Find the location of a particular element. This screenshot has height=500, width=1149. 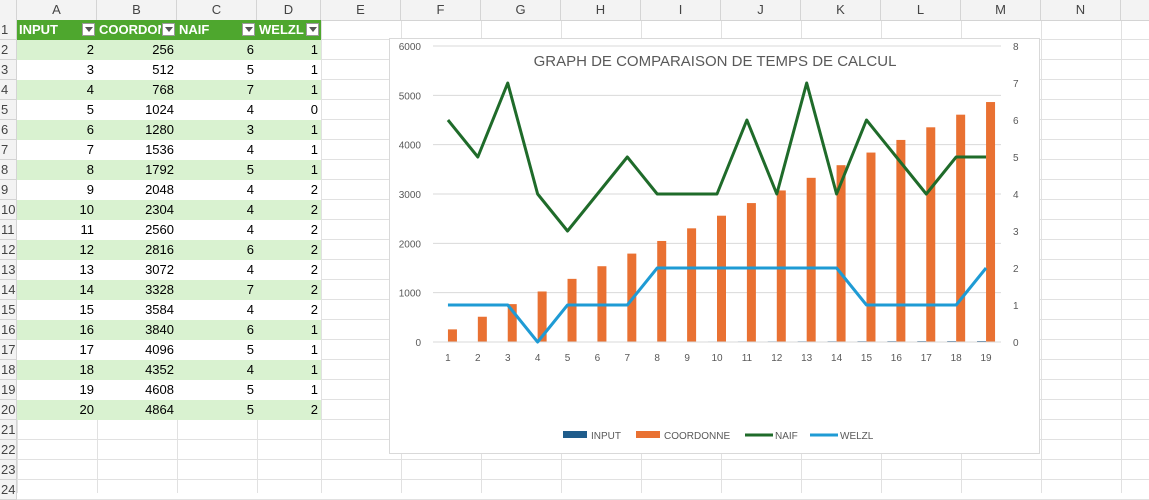

table-cell-coordonne: 256 is located at coordinates (163, 49).